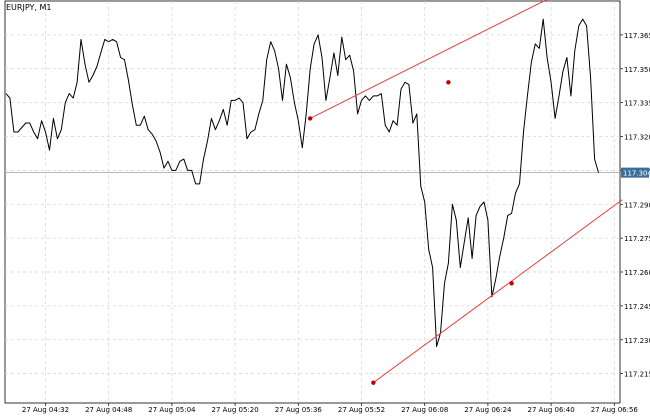 Image resolution: width=650 pixels, height=416 pixels. What do you see at coordinates (637, 36) in the screenshot?
I see `y-tick-label: 117.365` at bounding box center [637, 36].